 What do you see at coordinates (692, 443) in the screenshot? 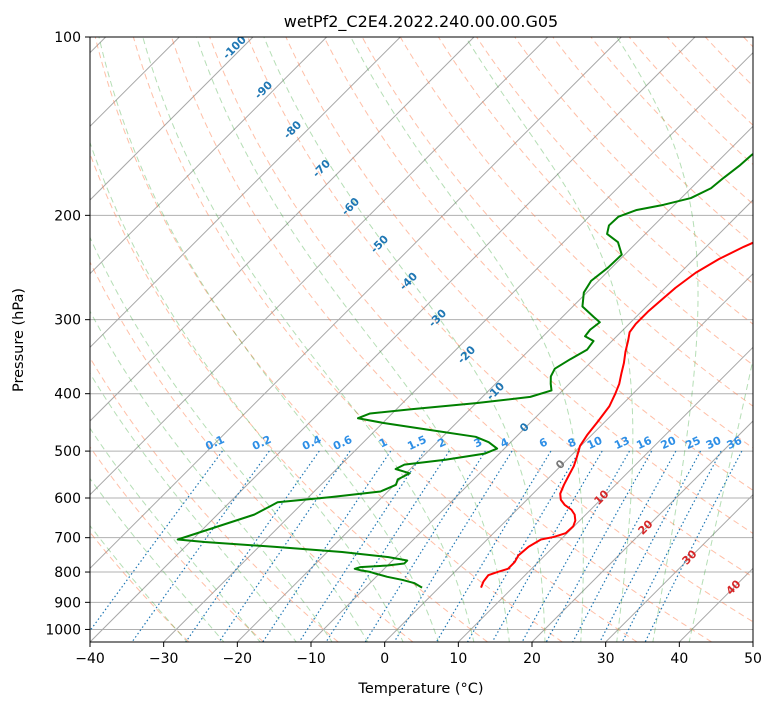
I see `mixing-ratio-label: 25` at bounding box center [692, 443].